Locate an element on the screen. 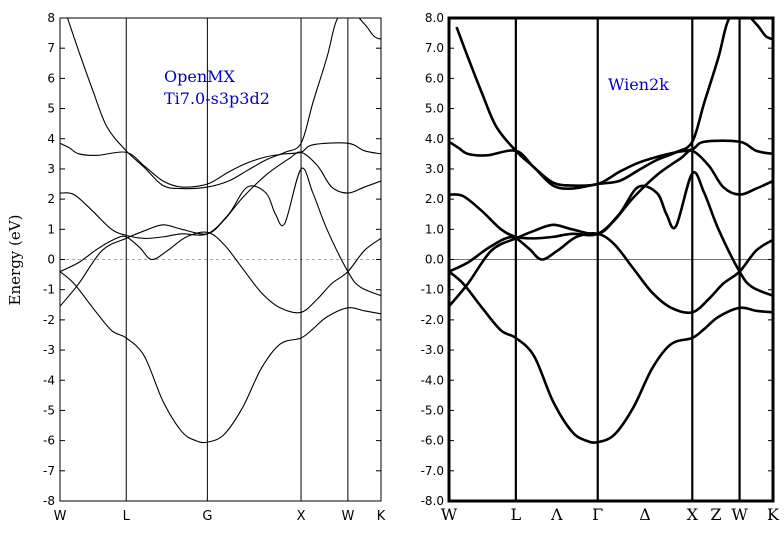 The image size is (784, 533). y-tick-label: 3 is located at coordinates (51, 169).